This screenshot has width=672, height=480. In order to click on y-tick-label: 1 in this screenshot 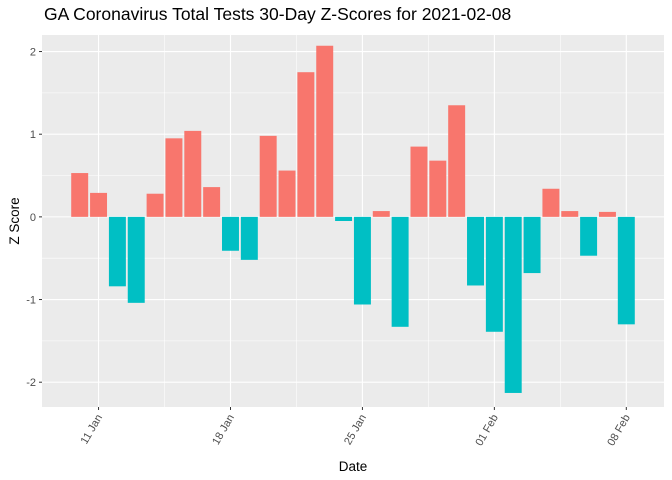, I will do `click(33, 135)`.